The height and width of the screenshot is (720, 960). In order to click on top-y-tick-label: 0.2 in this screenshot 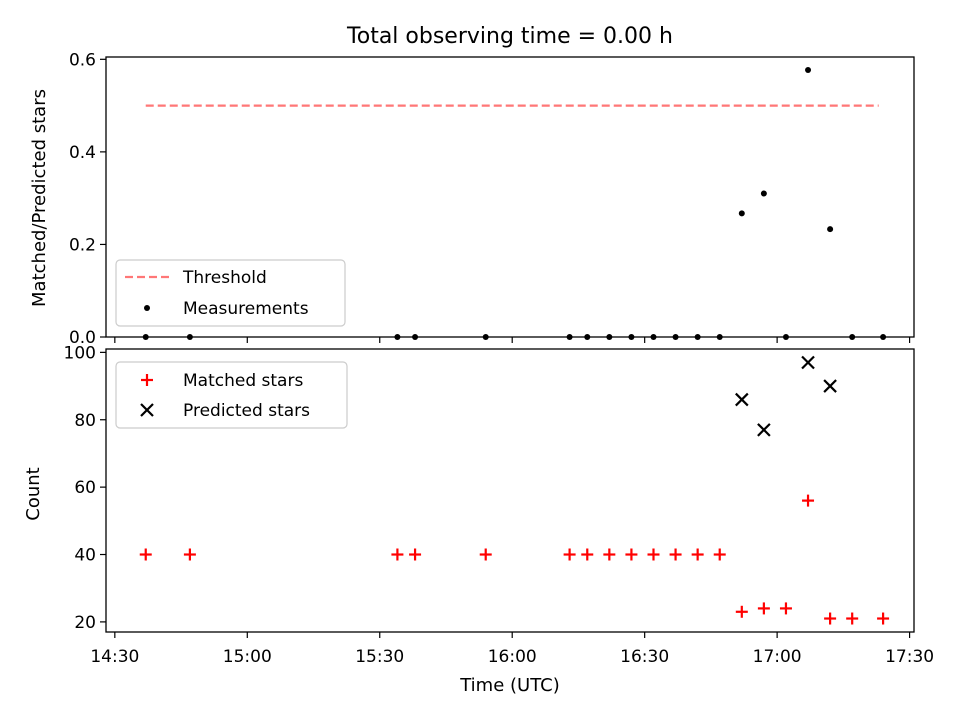, I will do `click(82, 245)`.